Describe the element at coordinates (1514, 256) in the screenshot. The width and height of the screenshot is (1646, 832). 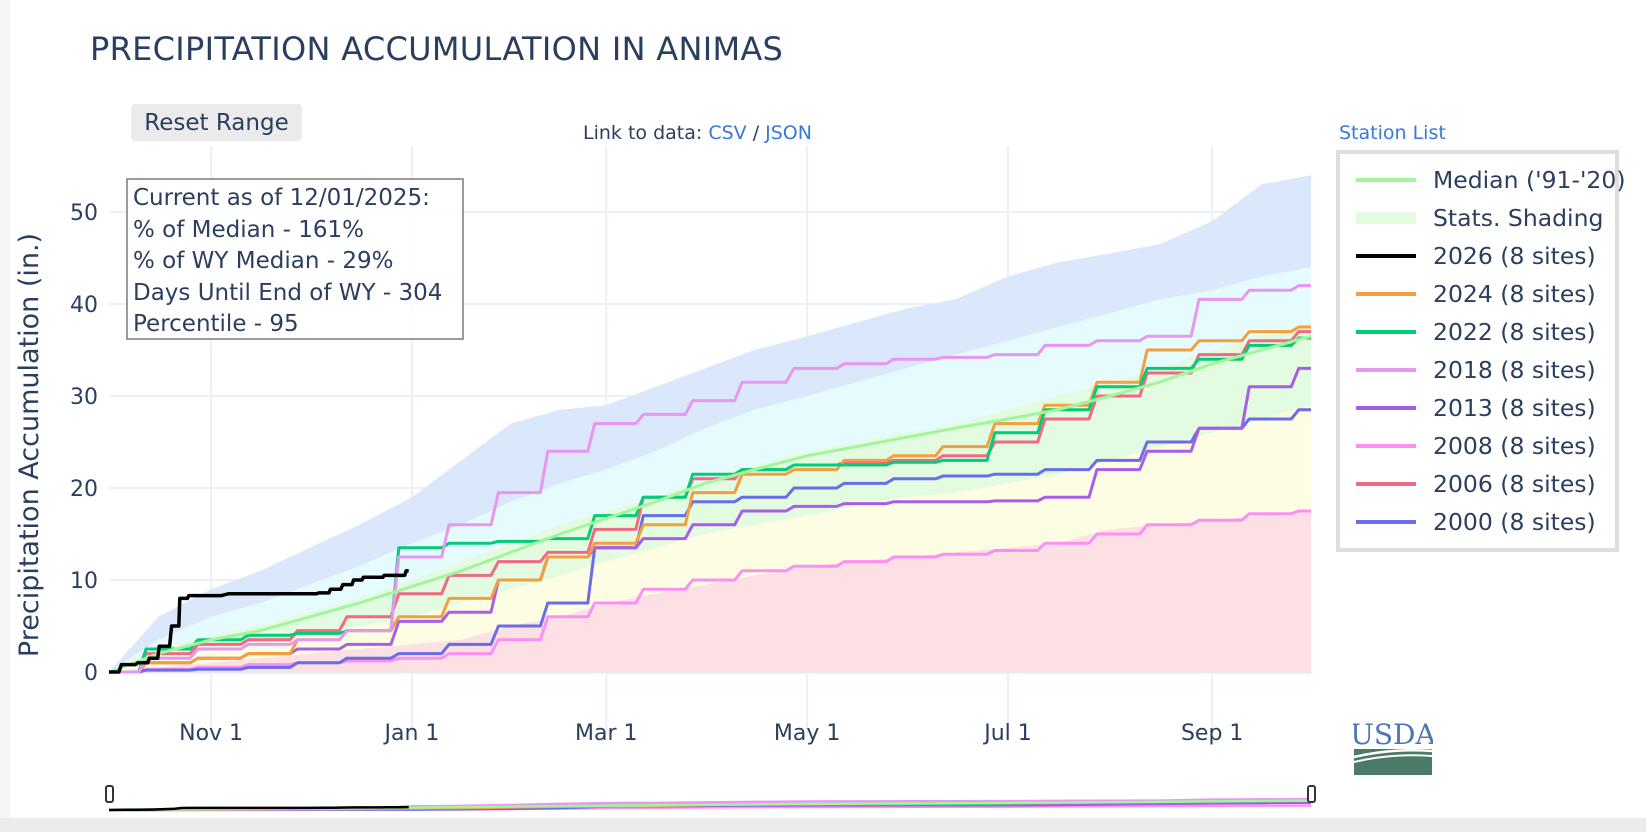
I see `legend-label: 2026 (8 sites)` at that location.